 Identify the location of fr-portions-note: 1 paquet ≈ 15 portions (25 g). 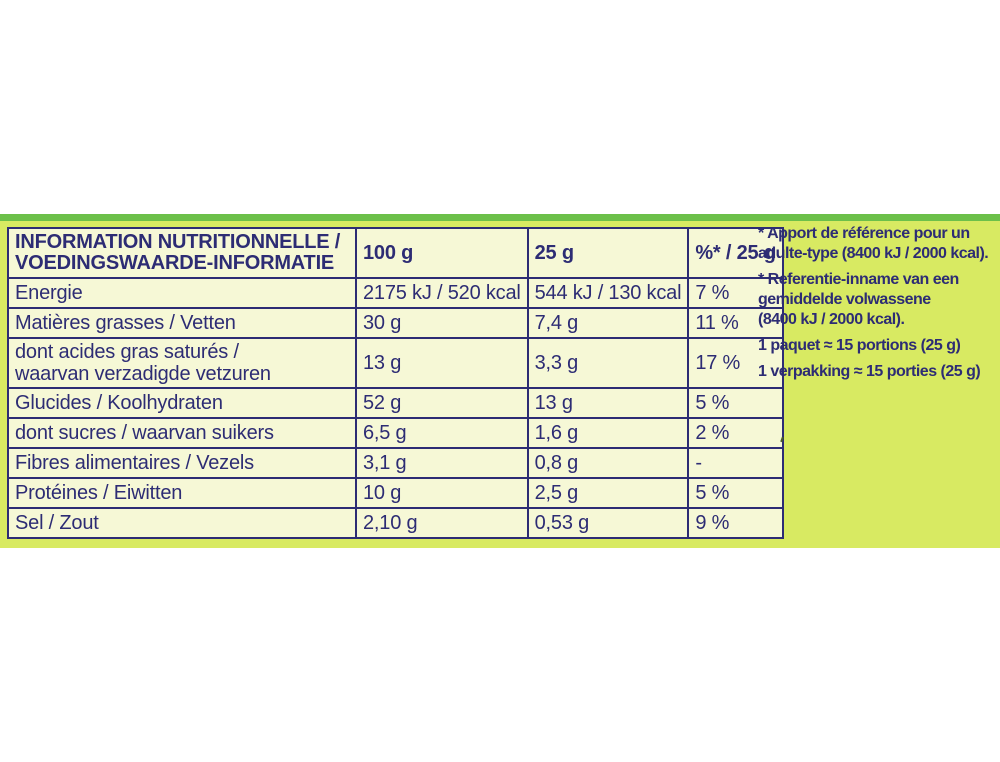
(859, 345).